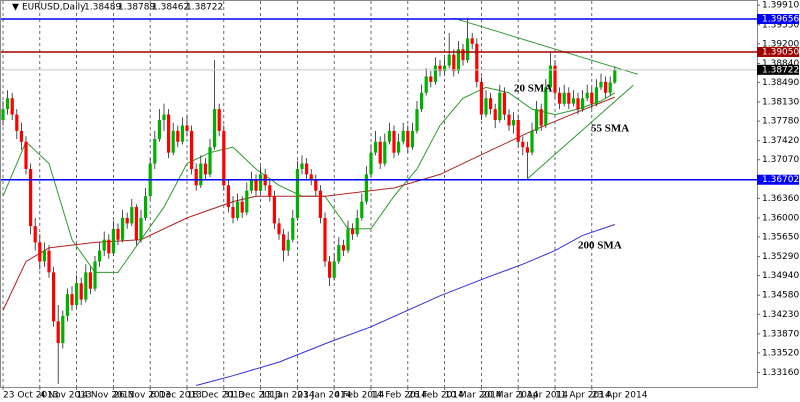  I want to click on y-tick-label: 1.38490, so click(780, 83).